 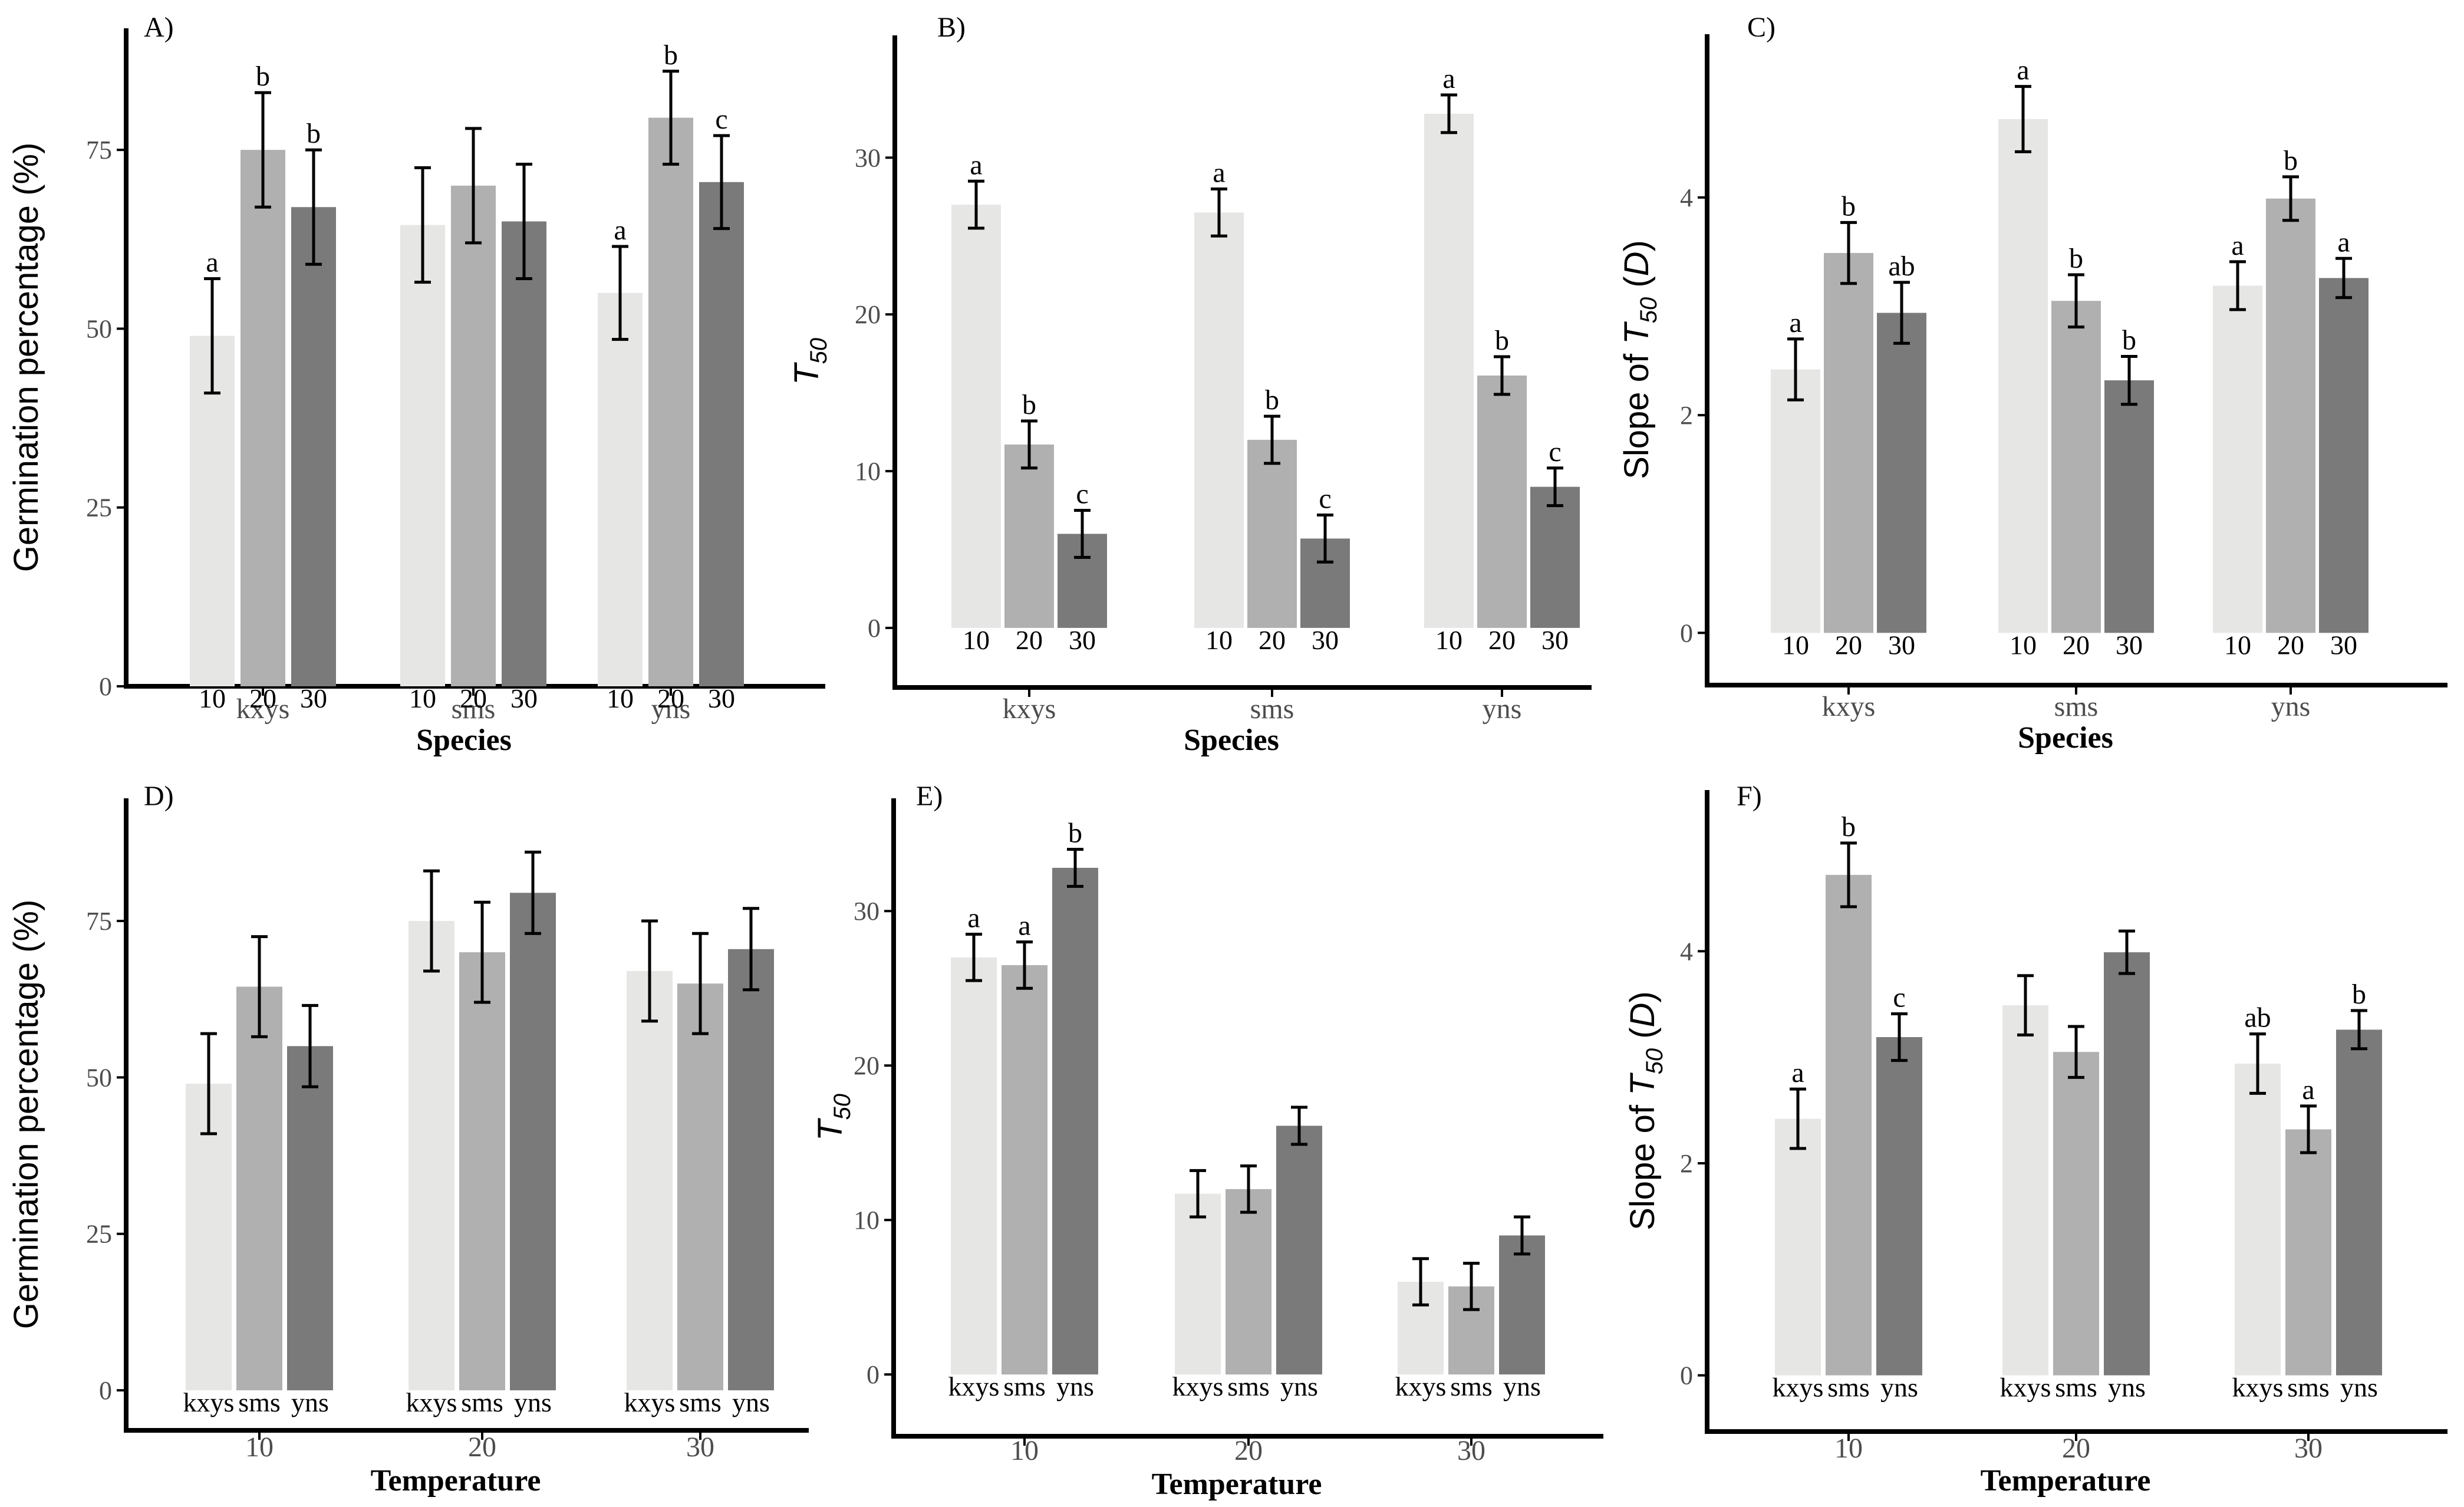 I want to click on y-tick-label: 50, so click(x=99, y=1077).